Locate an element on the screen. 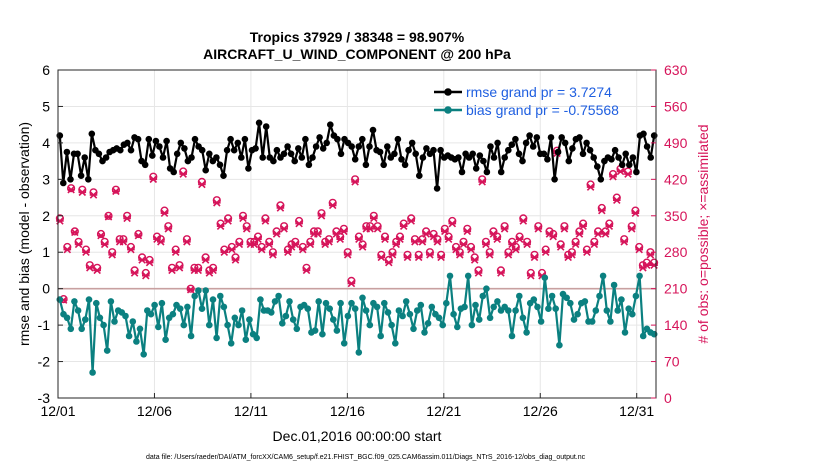 The width and height of the screenshot is (830, 470). legend-marker-rmse is located at coordinates (448, 92).